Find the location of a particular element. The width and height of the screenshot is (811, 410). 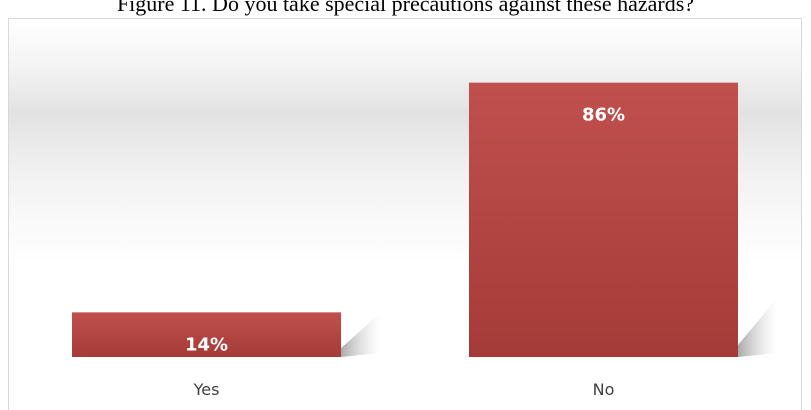

bar-shadow-no is located at coordinates (758, 327).